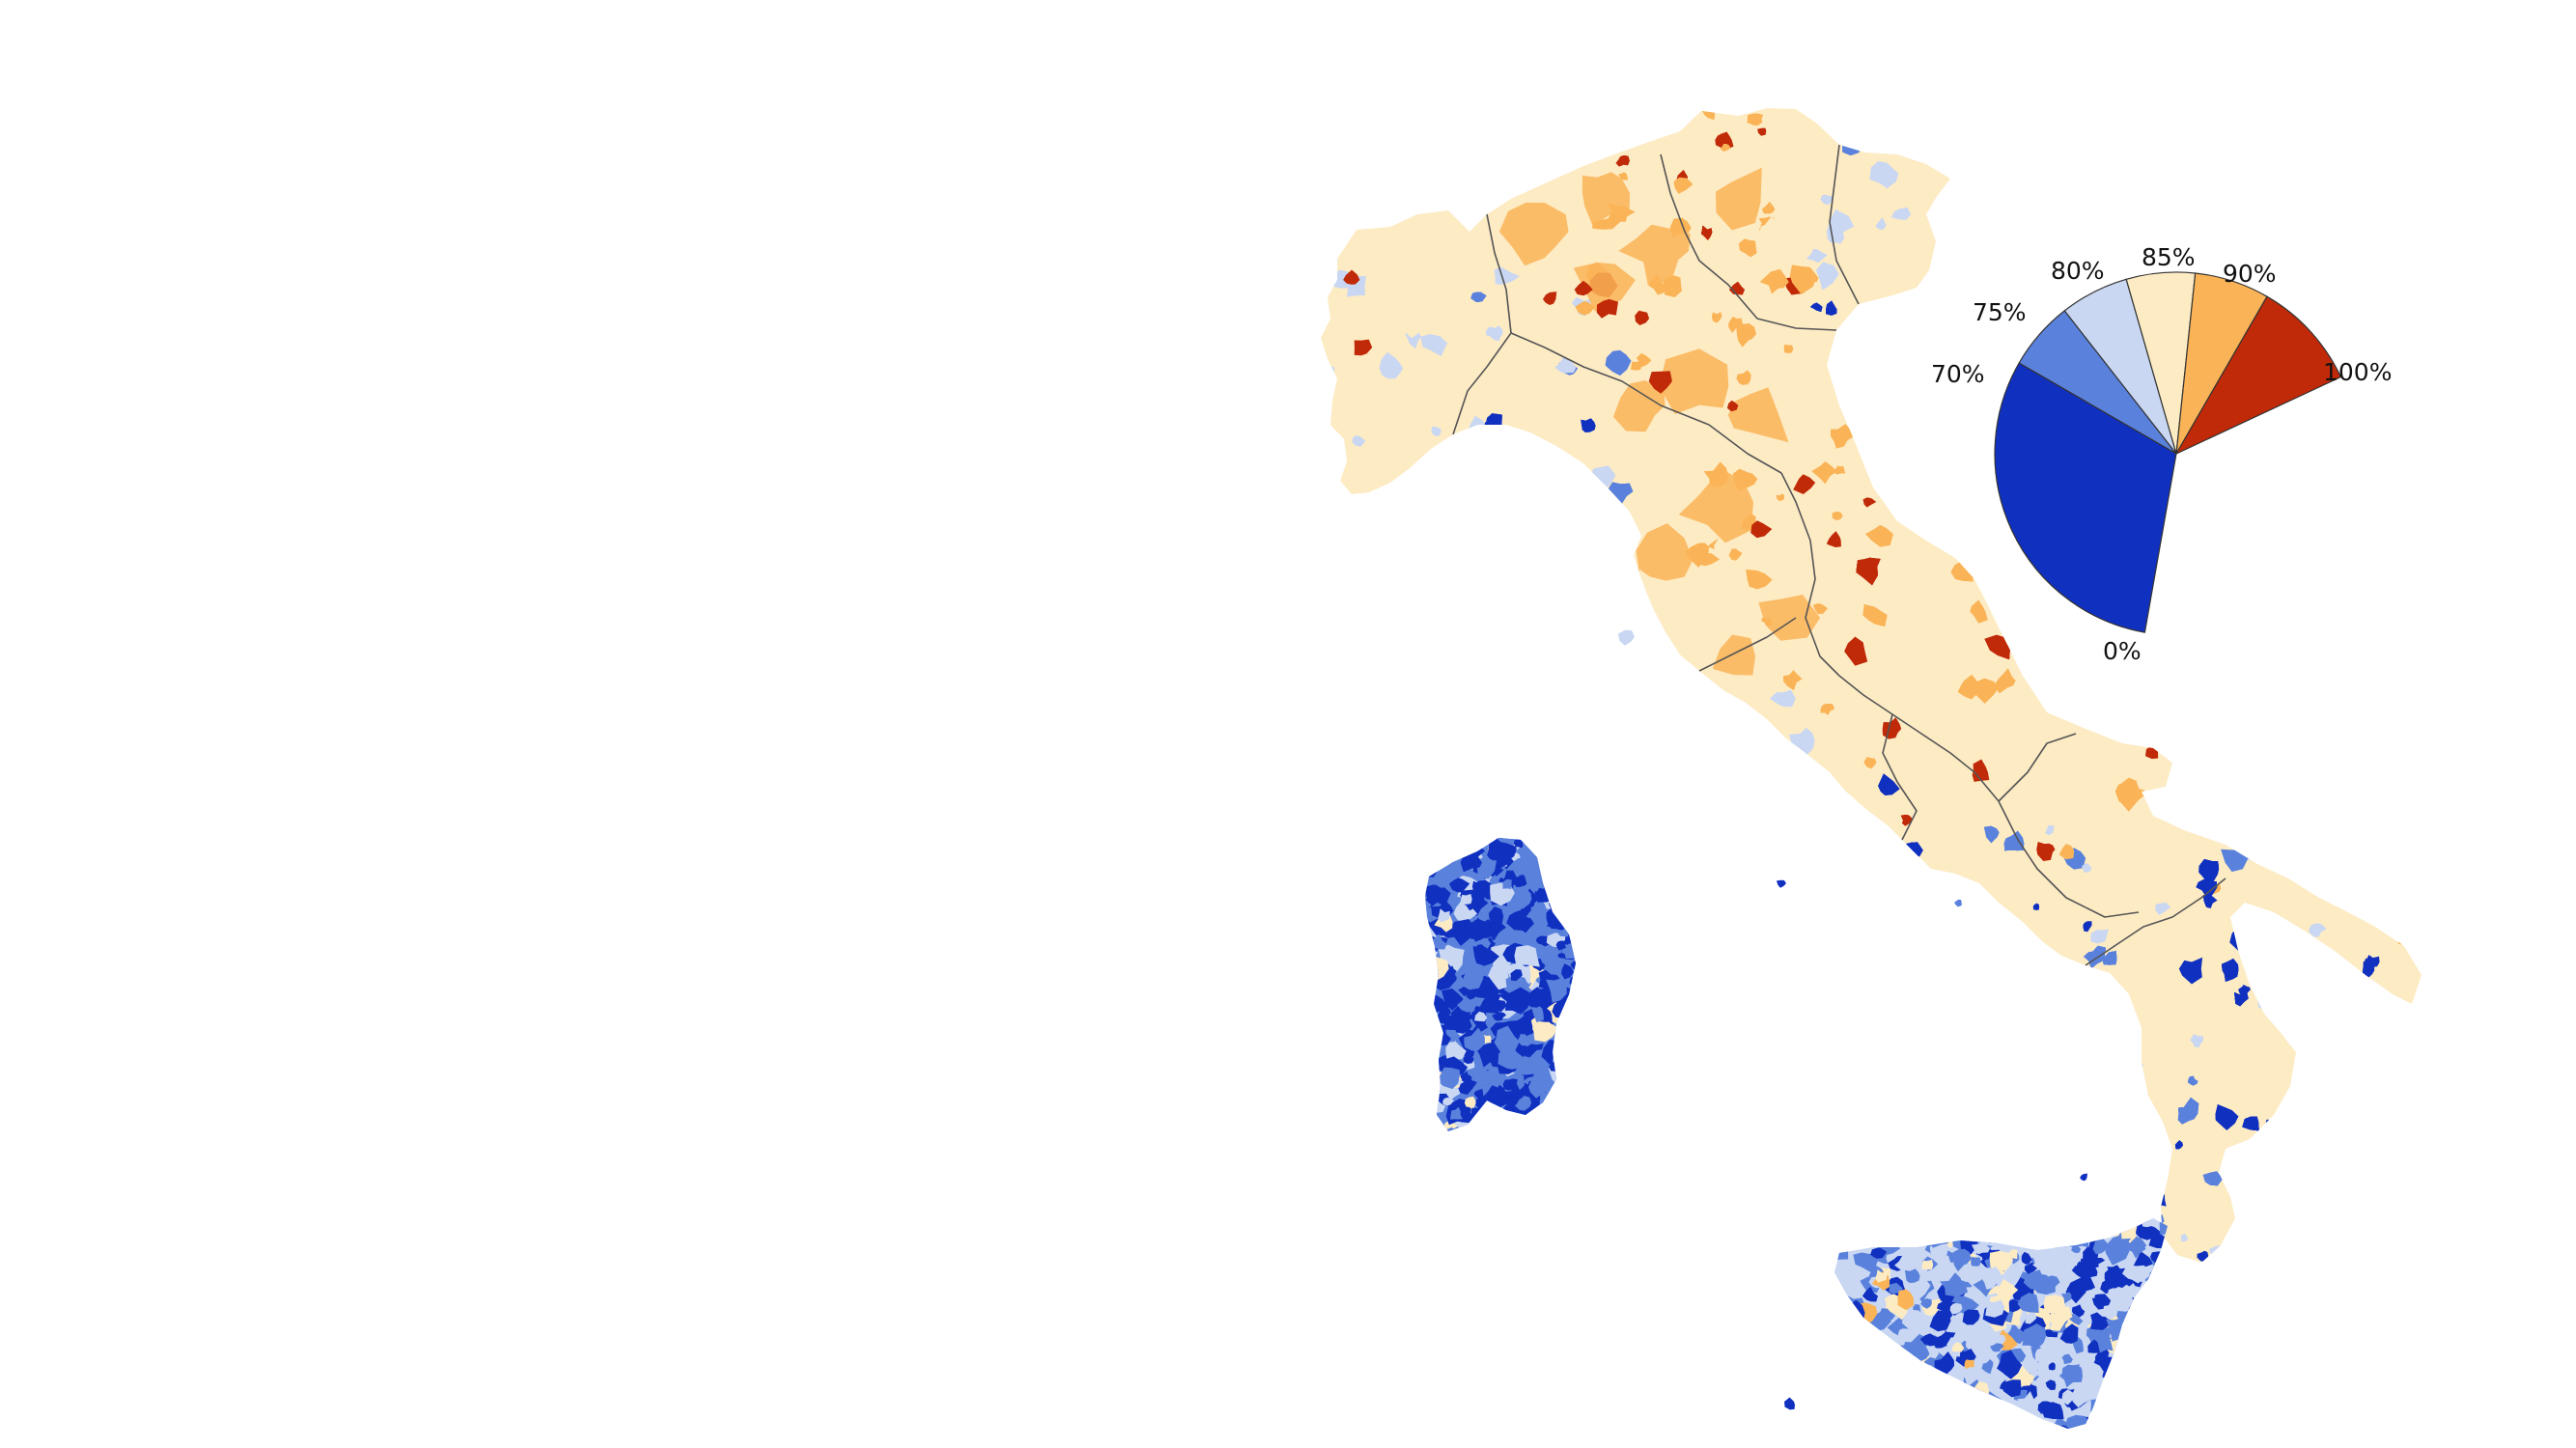 This screenshot has height=1448, width=2576. Describe the element at coordinates (2156, 921) in the screenshot. I see `region-border-line` at that location.